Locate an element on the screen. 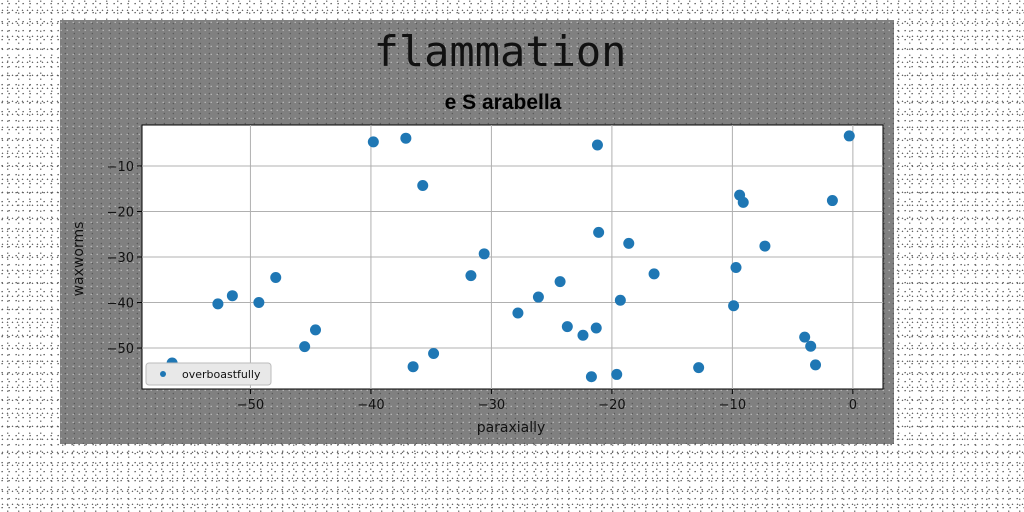 This screenshot has width=1024, height=512. legend: overboastfully is located at coordinates (208, 374).